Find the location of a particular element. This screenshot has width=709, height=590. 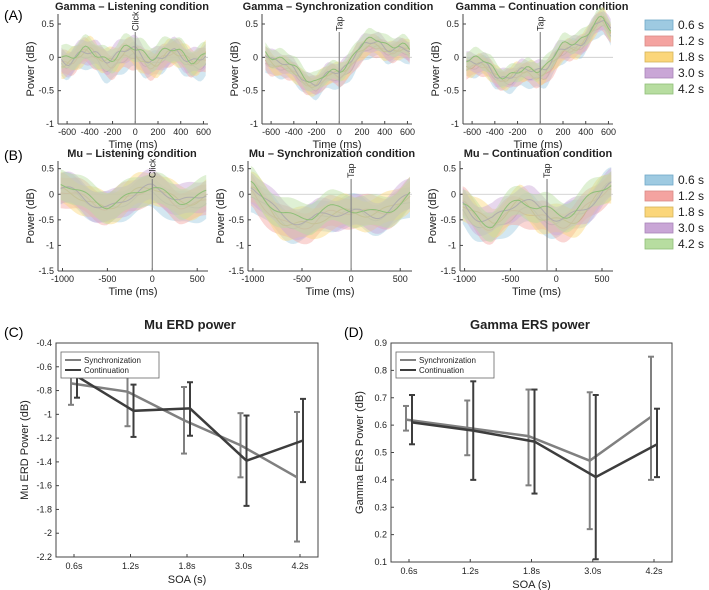

x-axis-label: SOA (s) is located at coordinates (187, 580).